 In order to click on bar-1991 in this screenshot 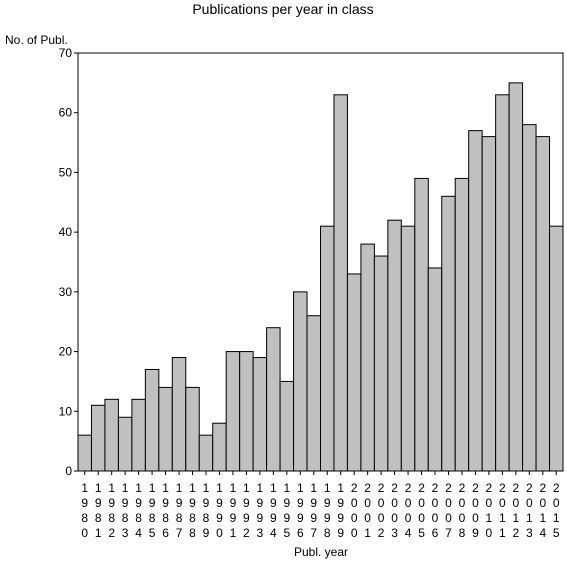, I will do `click(233, 411)`.